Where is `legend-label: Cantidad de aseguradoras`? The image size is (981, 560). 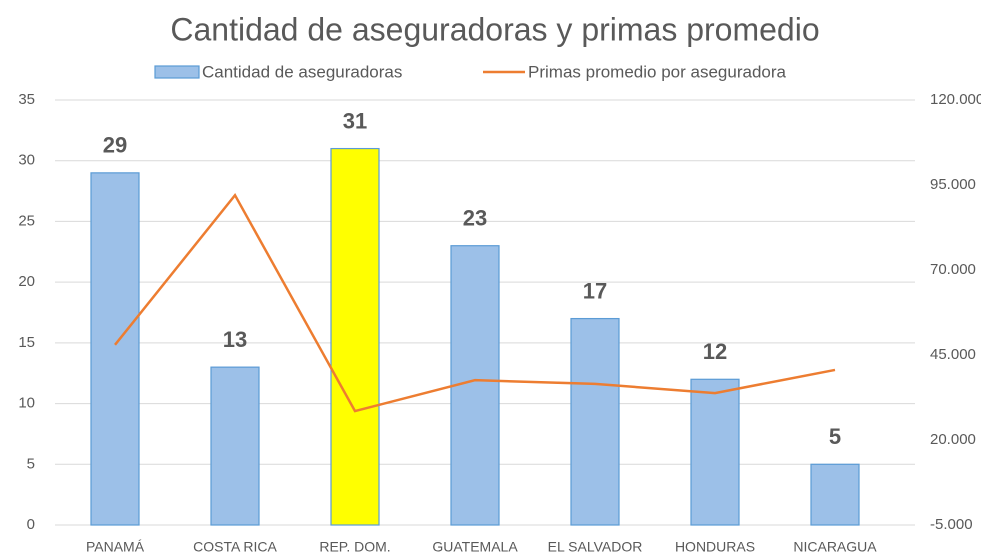
legend-label: Cantidad de aseguradoras is located at coordinates (302, 71).